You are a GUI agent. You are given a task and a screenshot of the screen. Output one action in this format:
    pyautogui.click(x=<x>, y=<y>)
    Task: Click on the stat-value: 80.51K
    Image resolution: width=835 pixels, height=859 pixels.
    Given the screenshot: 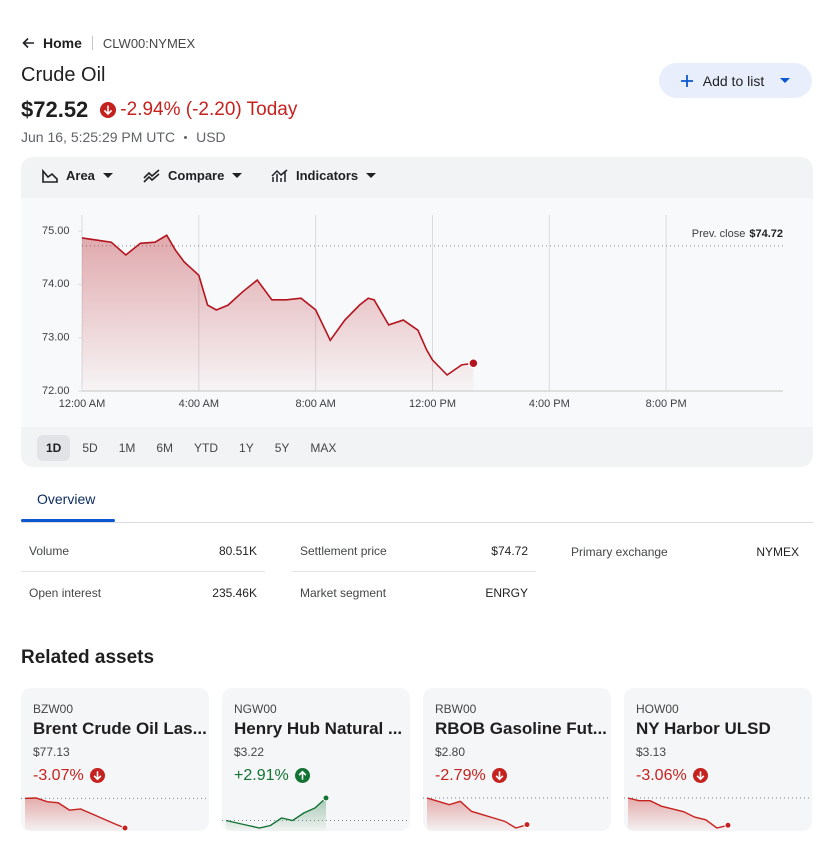 What is the action you would take?
    pyautogui.click(x=237, y=551)
    